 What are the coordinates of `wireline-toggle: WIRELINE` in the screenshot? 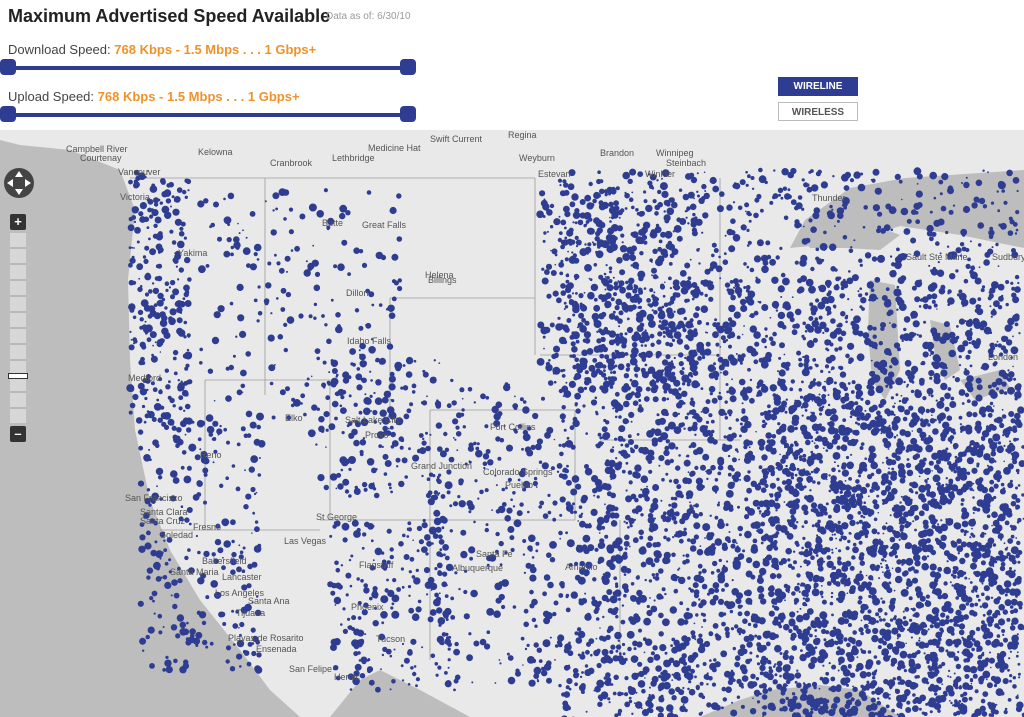 It's located at (818, 86).